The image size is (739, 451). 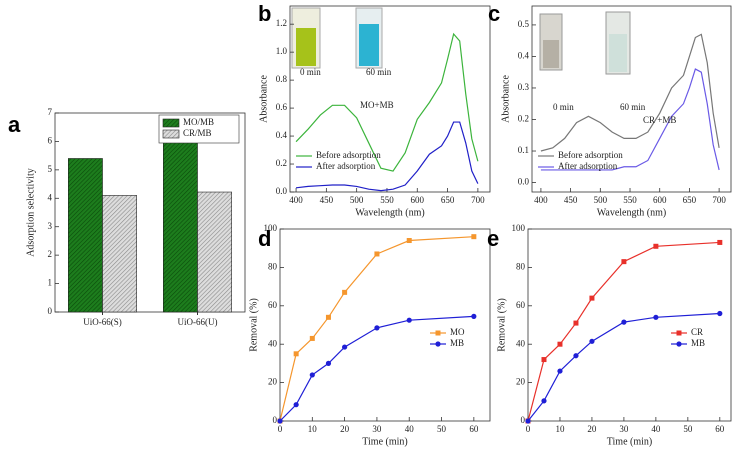 I want to click on y-axis-title: Absorbance, so click(x=505, y=99).